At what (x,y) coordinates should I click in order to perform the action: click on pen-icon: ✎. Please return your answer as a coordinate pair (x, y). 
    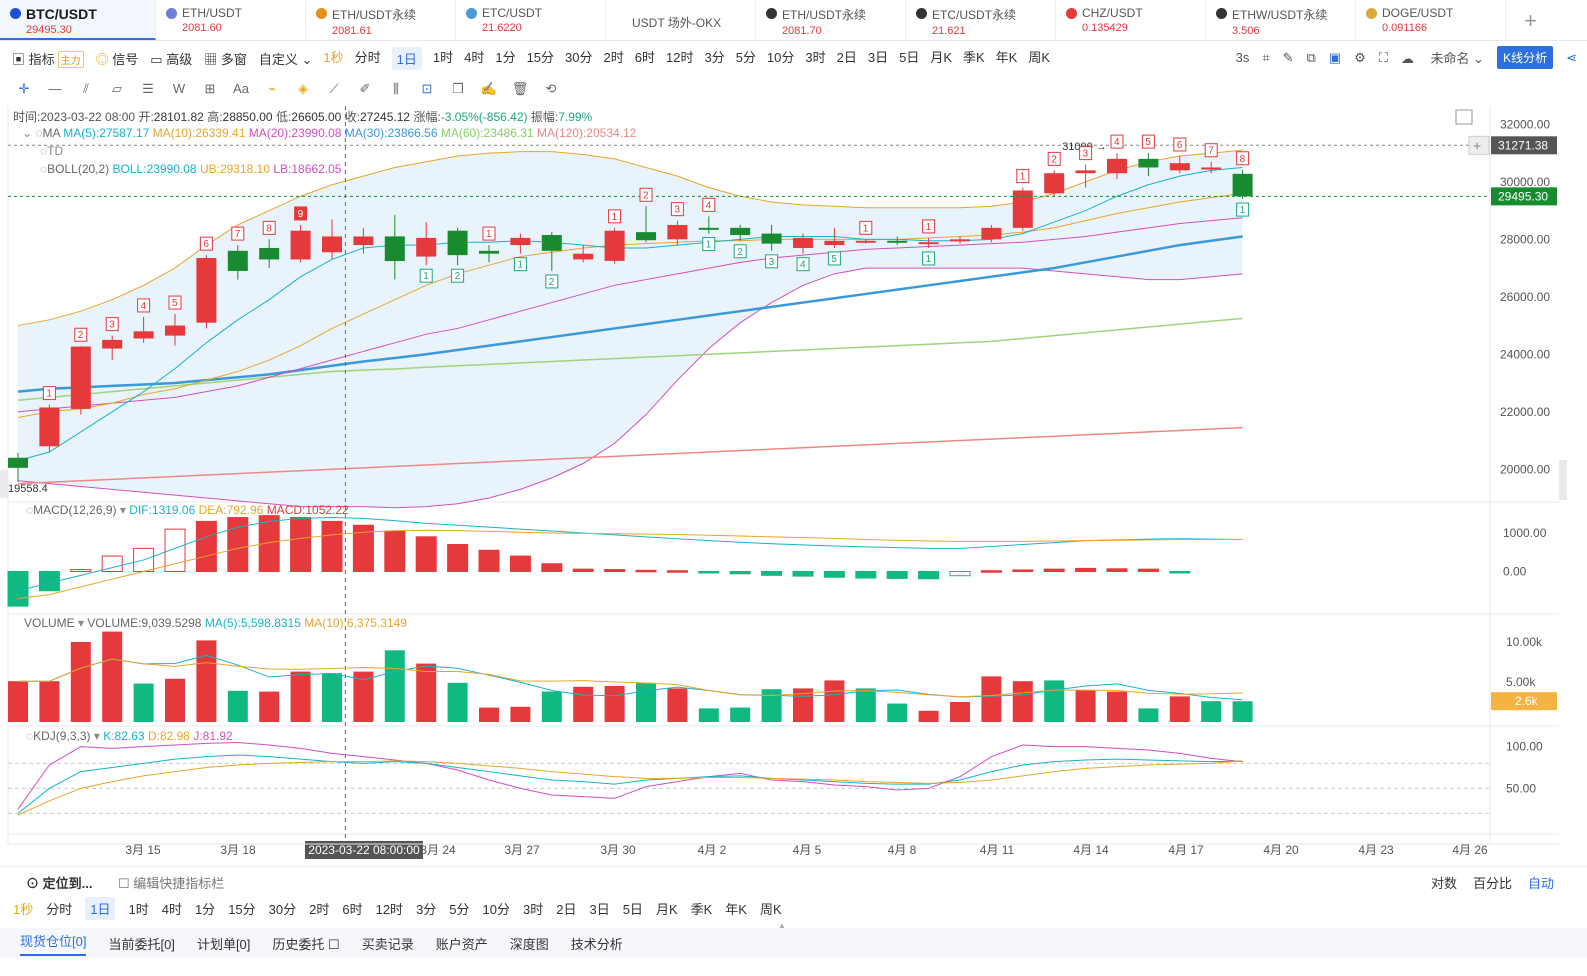
    Looking at the image, I should click on (1288, 57).